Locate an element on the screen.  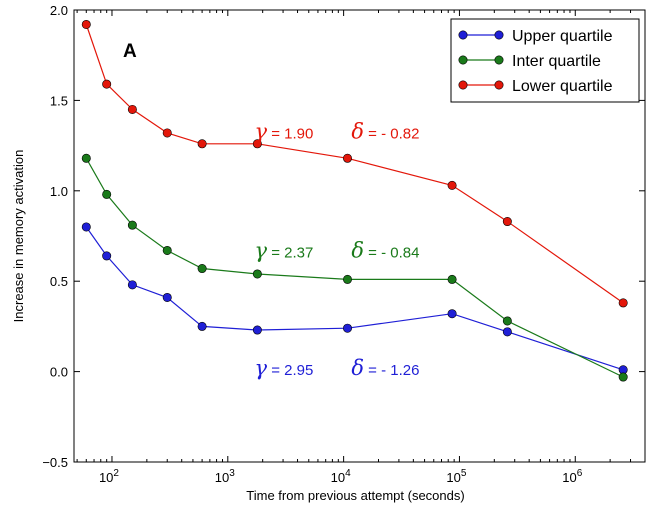
legend-item: Lower quartile is located at coordinates (535, 86).